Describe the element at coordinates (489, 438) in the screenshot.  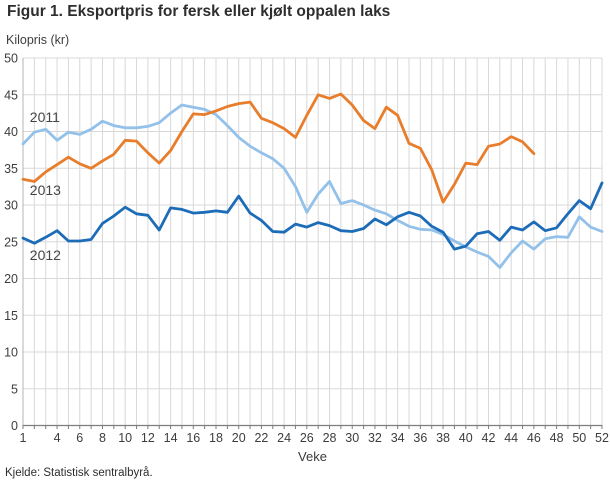
I see `svg-text: 42` at that location.